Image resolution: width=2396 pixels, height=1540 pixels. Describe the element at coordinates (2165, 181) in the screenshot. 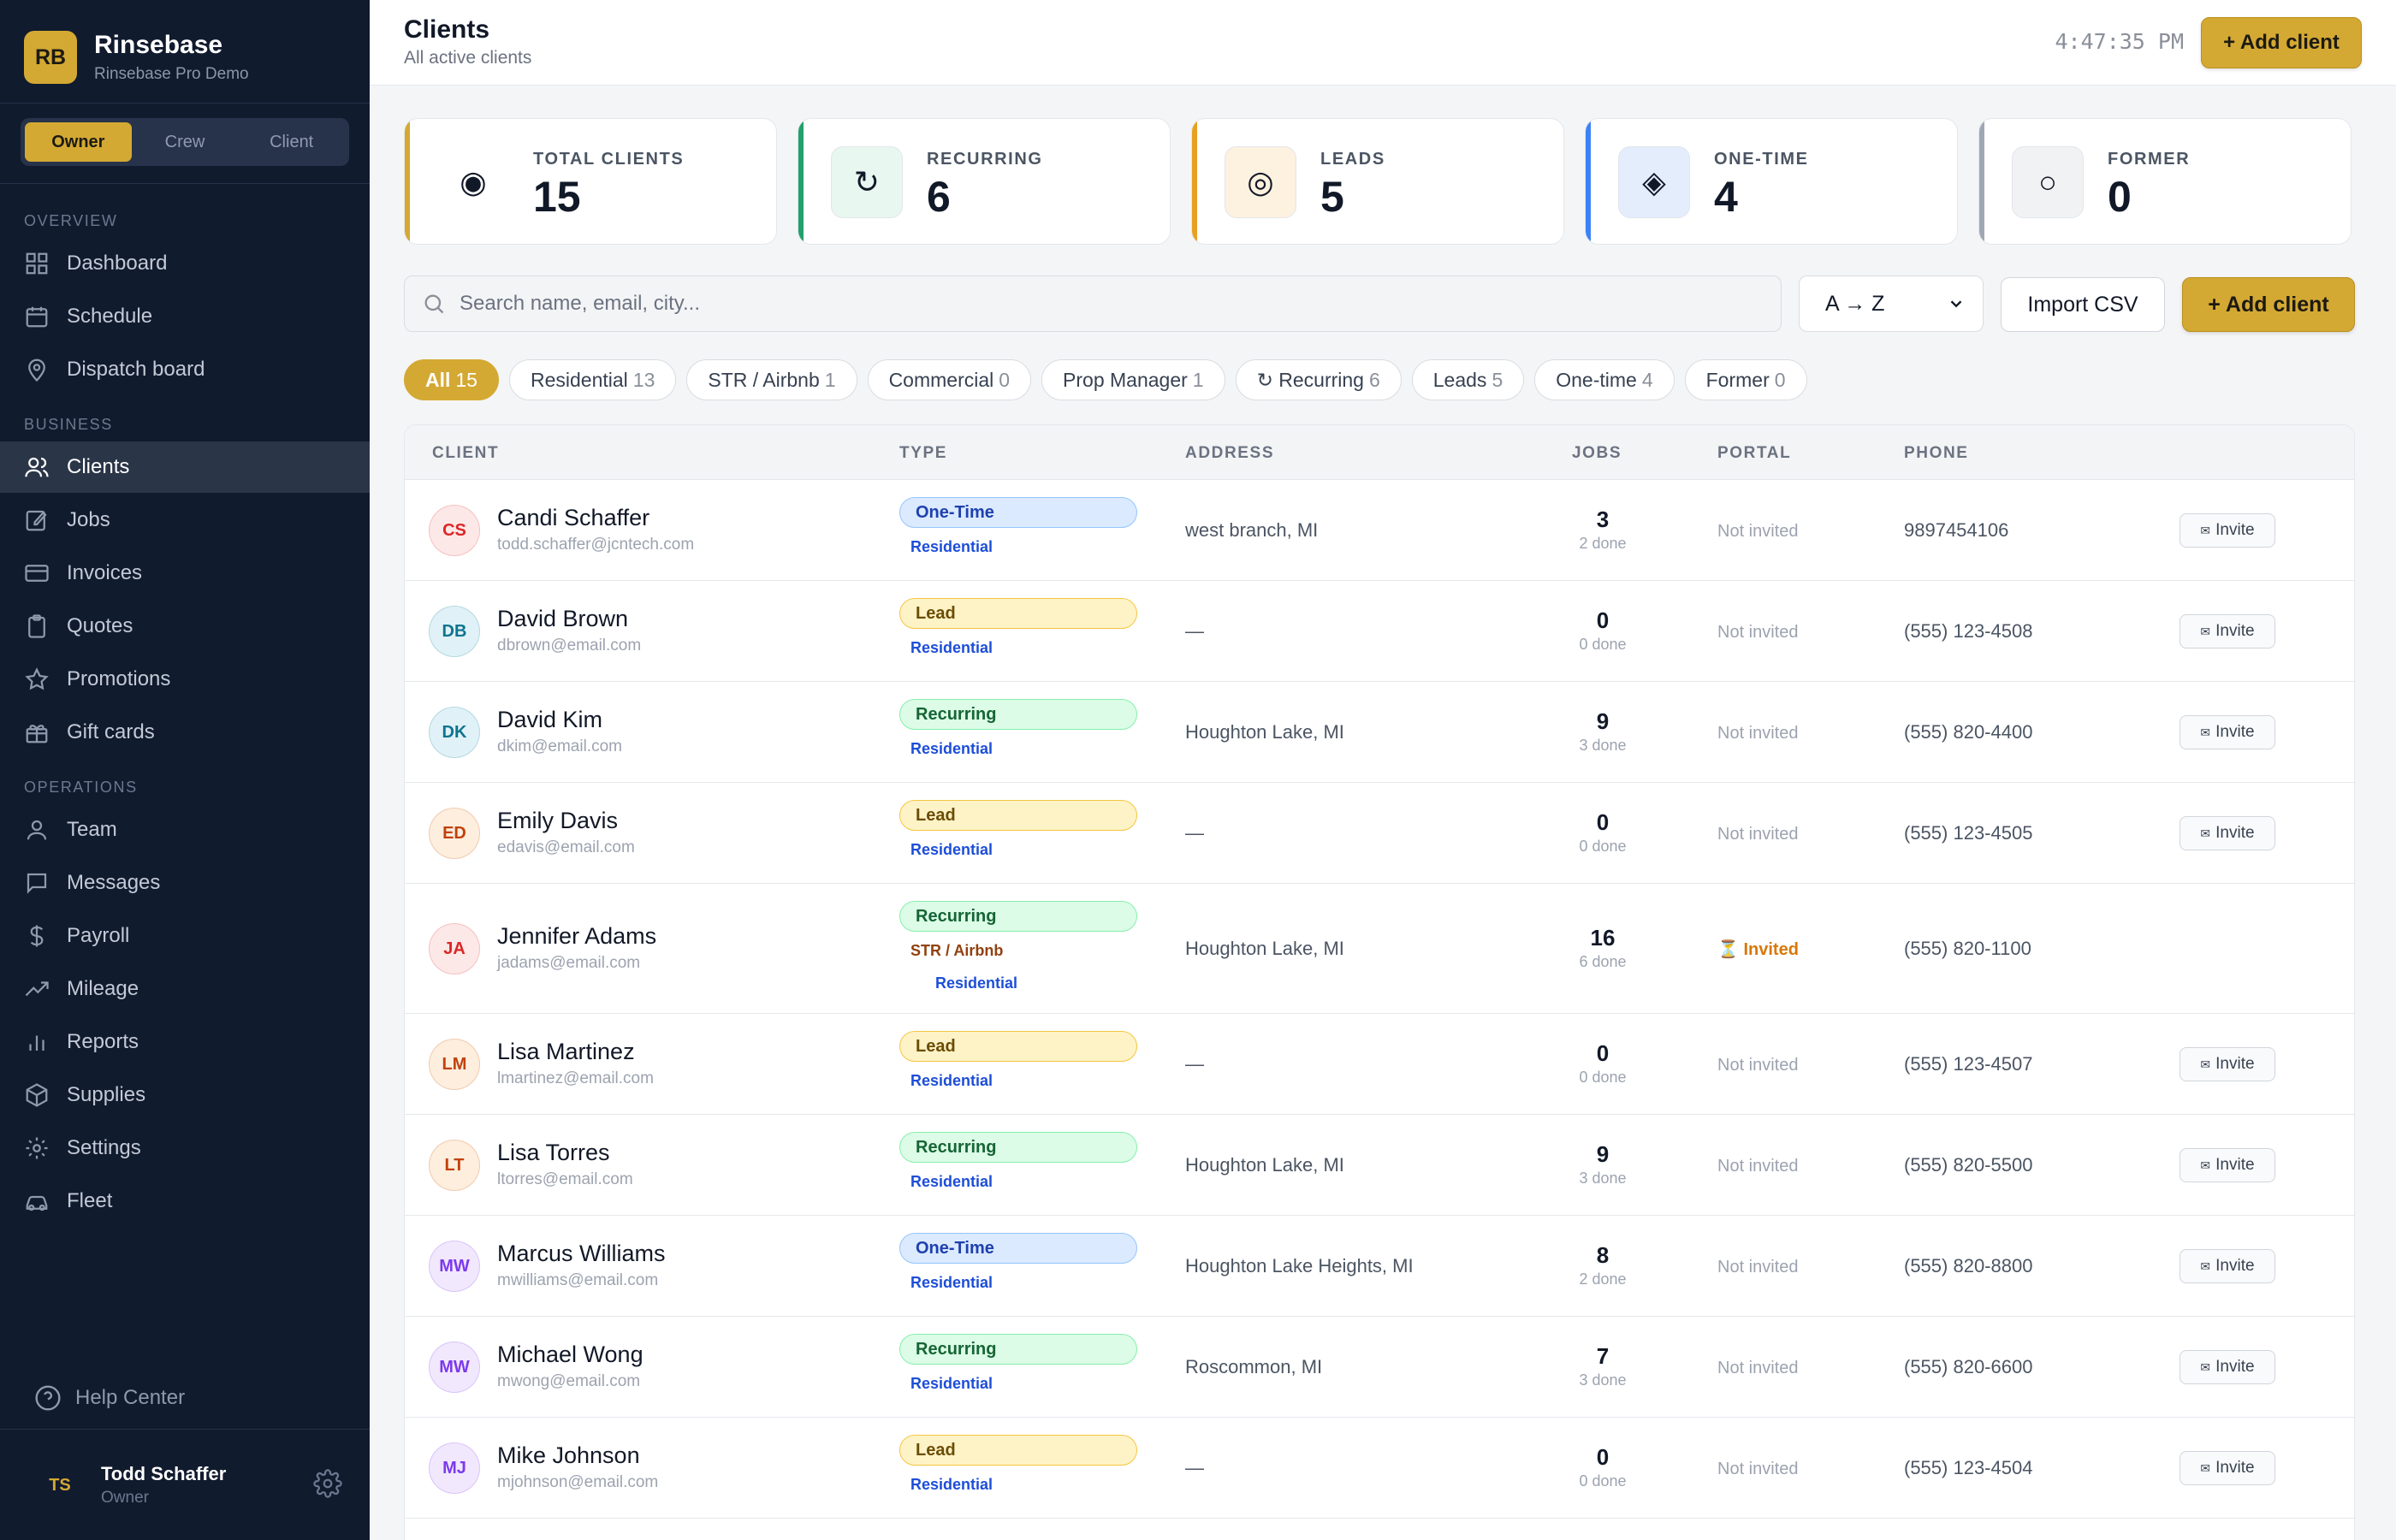

I see `stat-card-former: ○ FORMER 0` at that location.